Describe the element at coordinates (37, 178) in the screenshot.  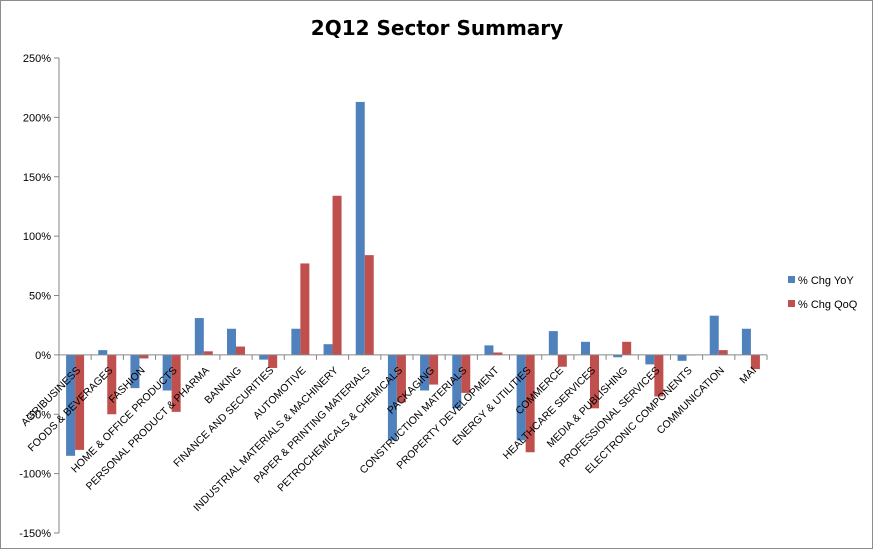
I see `y-tick-label: 150%` at that location.